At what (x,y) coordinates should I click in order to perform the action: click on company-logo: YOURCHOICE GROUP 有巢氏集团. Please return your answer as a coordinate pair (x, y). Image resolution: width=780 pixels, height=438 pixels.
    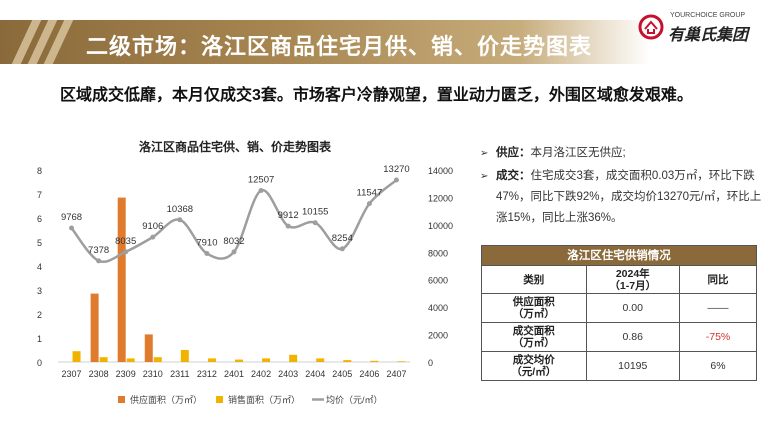
    Looking at the image, I should click on (703, 28).